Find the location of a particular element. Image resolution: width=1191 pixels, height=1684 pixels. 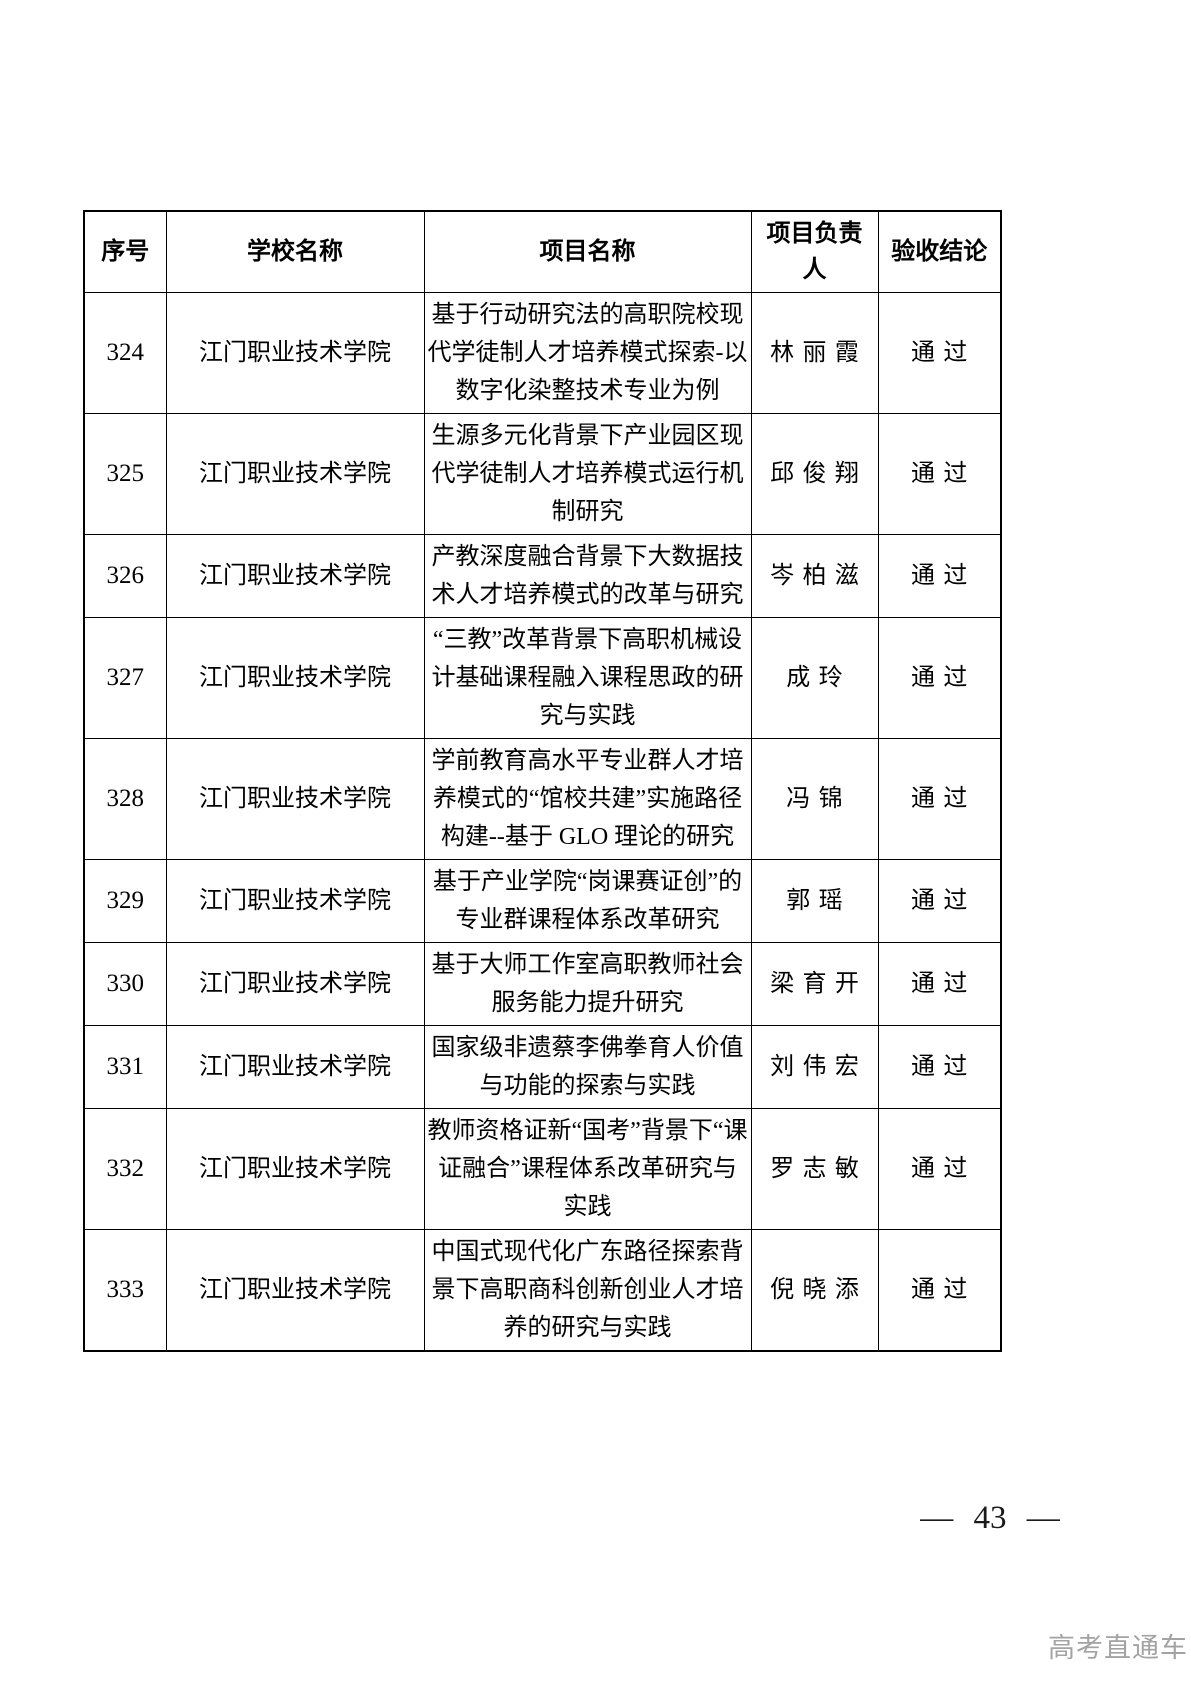

table-row: 330 江门职业技术学院 基于大师工作室高职教师社会服务能力提升研究 梁育开 通过 is located at coordinates (542, 984).